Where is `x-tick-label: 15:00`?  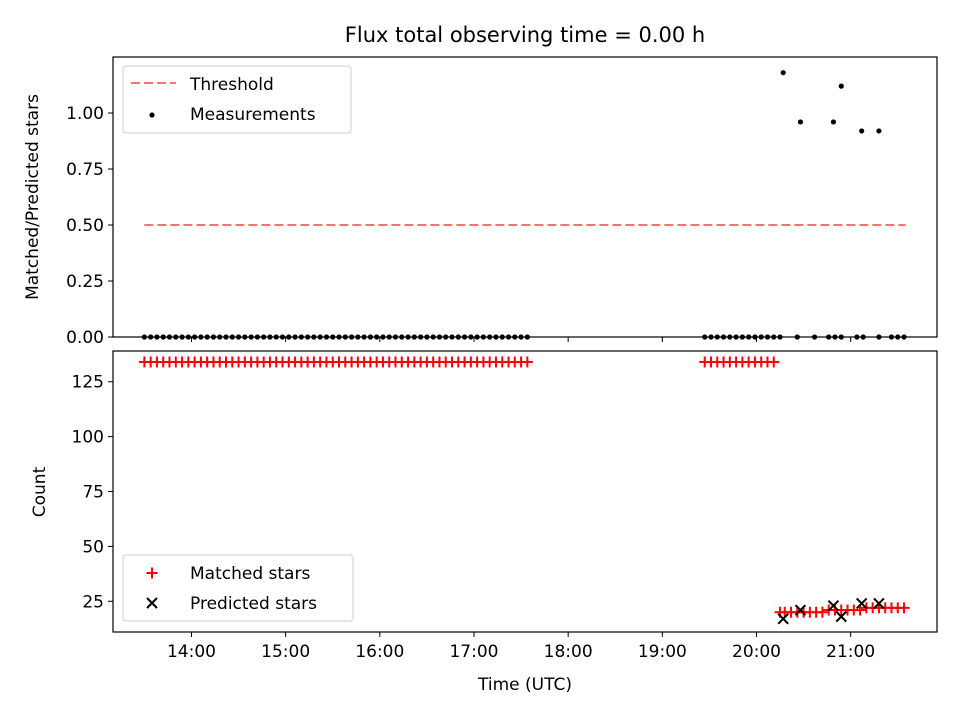 x-tick-label: 15:00 is located at coordinates (285, 652).